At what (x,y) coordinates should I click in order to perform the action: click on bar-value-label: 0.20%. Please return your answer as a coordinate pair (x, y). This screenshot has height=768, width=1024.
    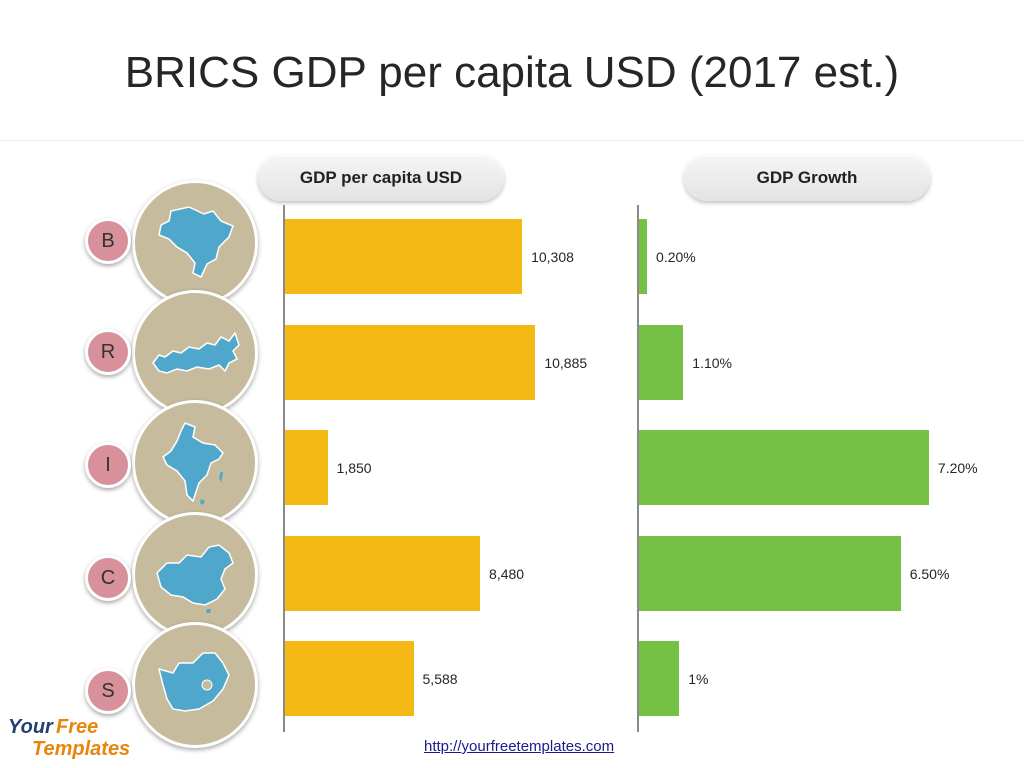
    Looking at the image, I should click on (676, 257).